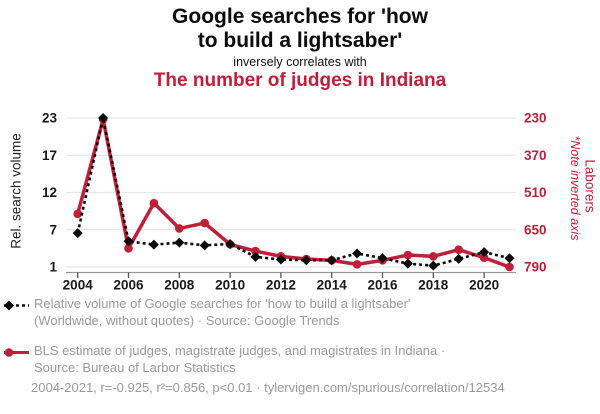  Describe the element at coordinates (382, 285) in the screenshot. I see `x-axis-tick-label: 2016` at that location.